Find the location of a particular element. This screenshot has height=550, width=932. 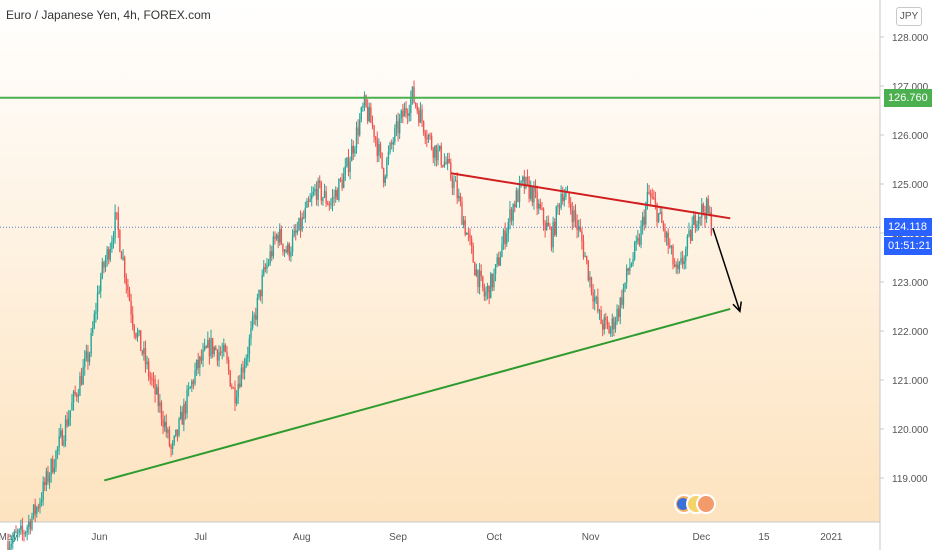

time-tick-label: May is located at coordinates (8, 537).